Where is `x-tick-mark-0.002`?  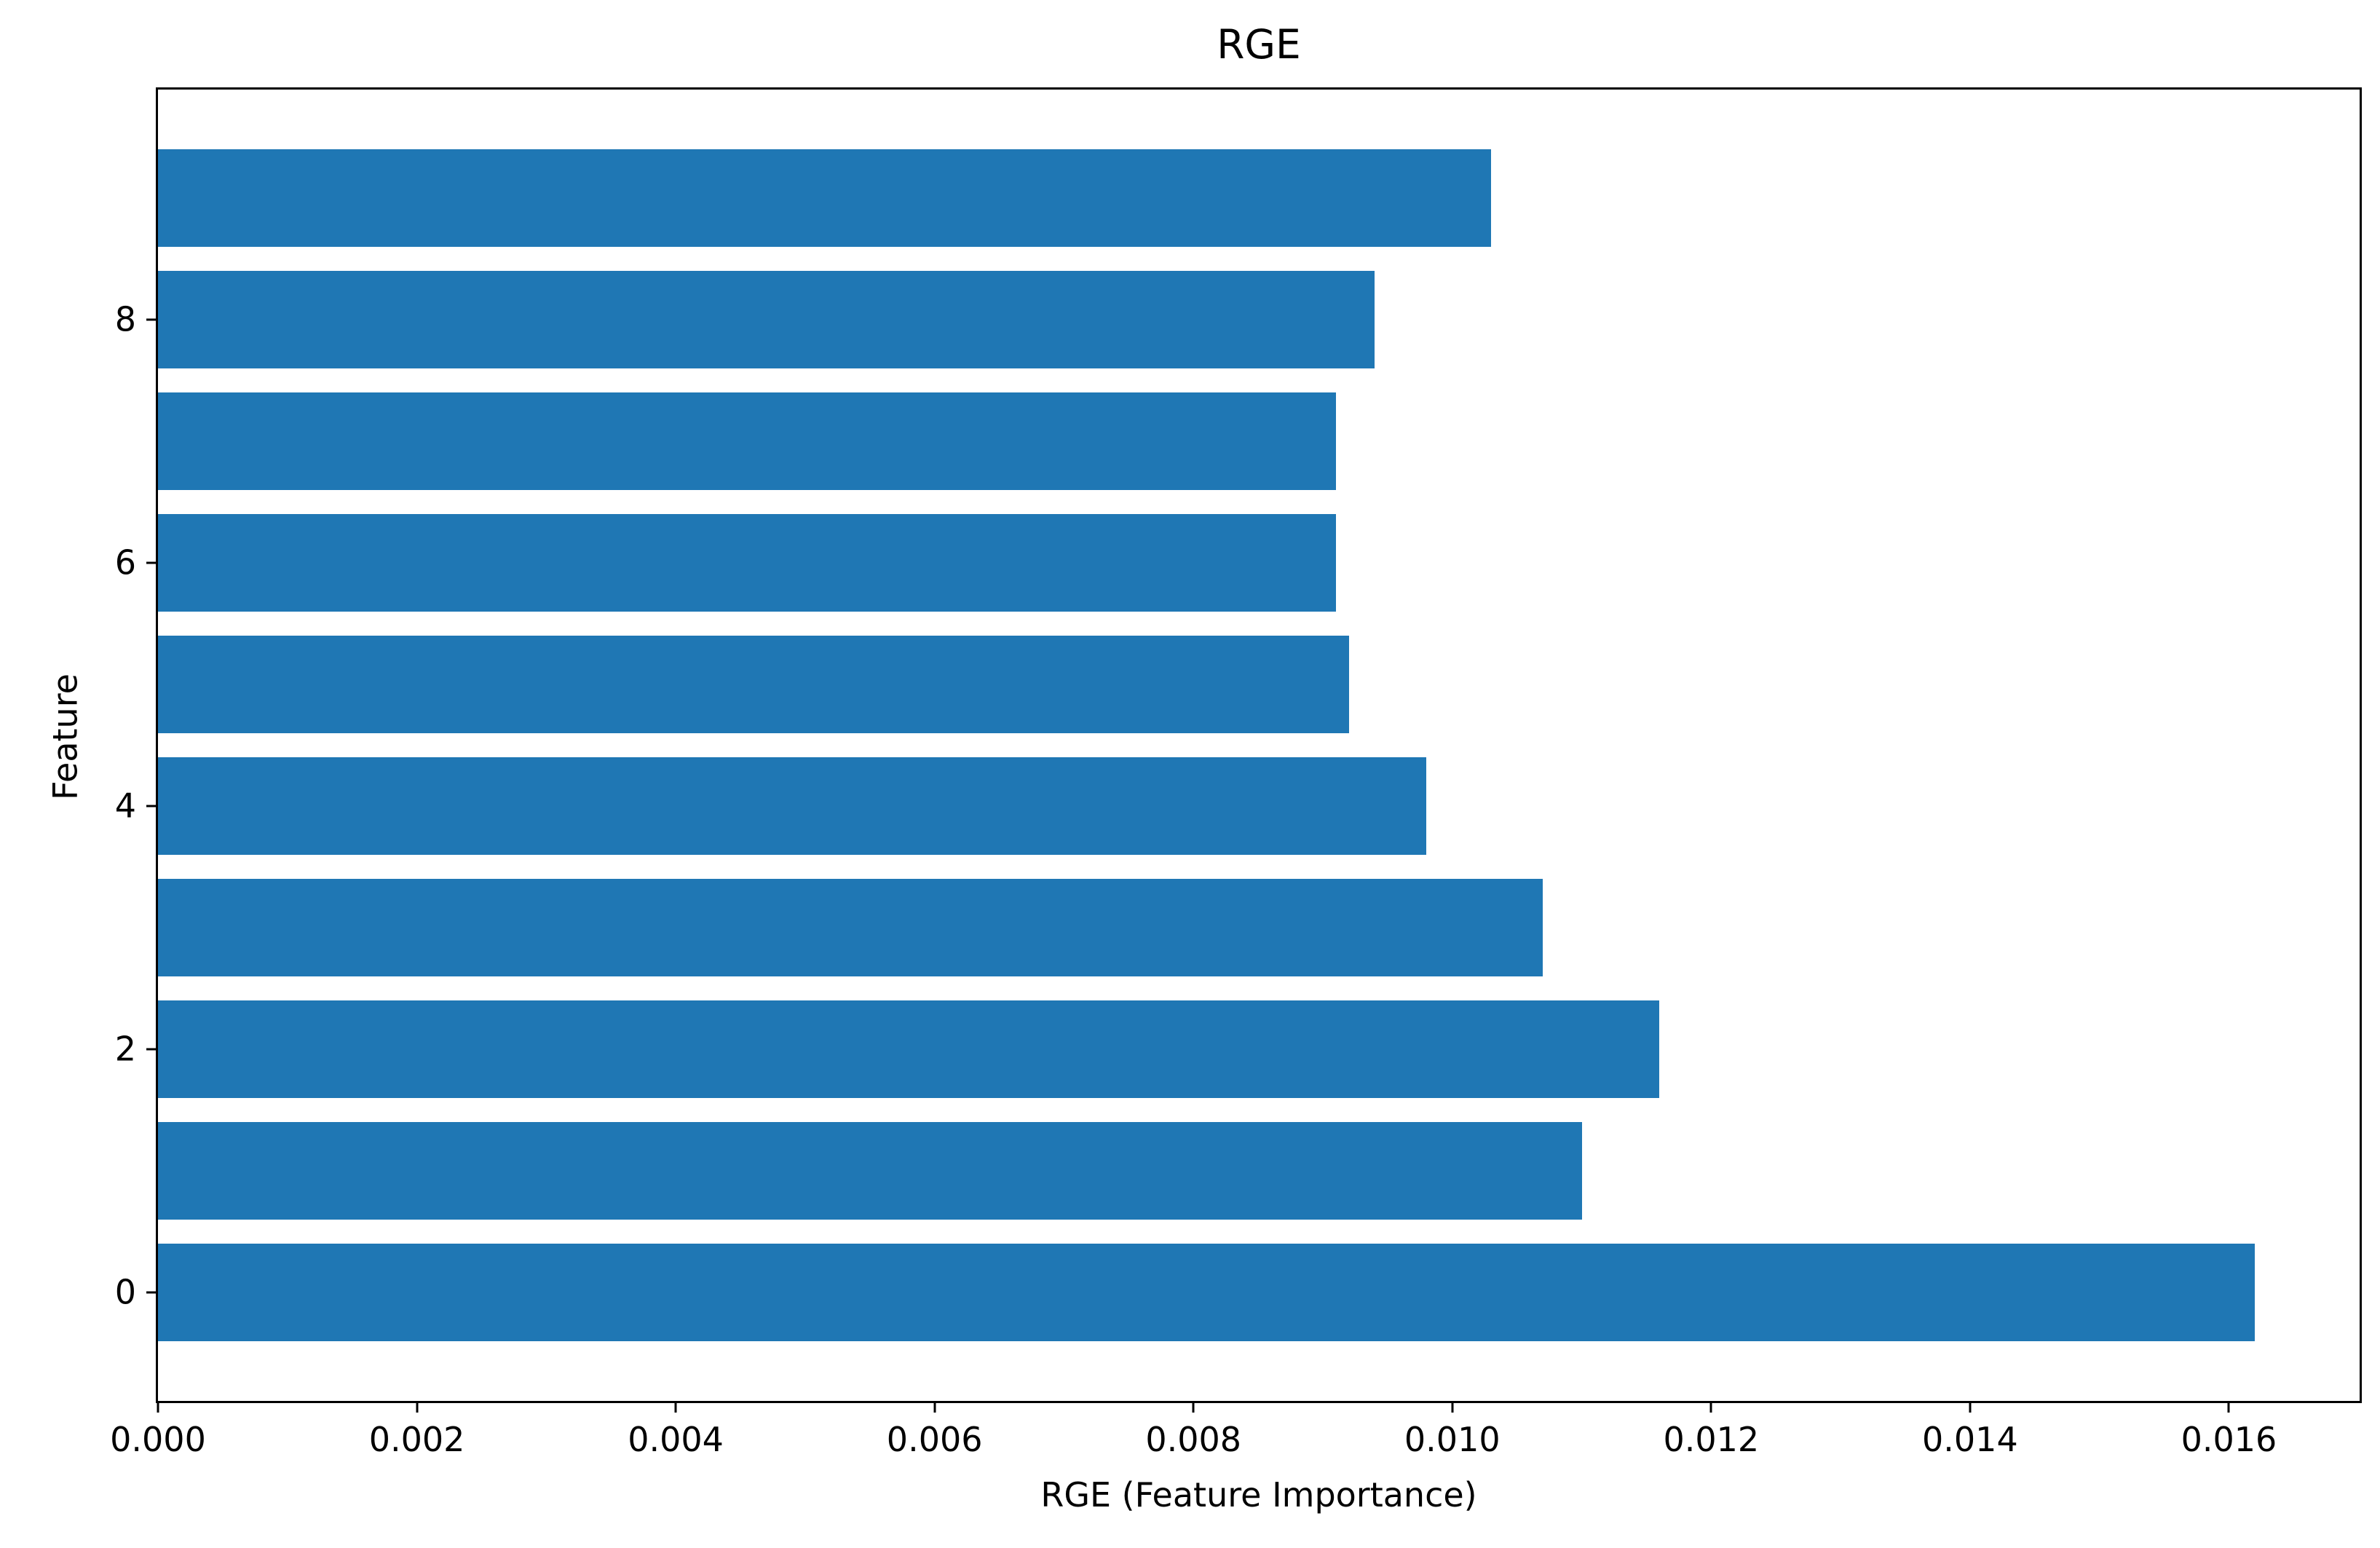 x-tick-mark-0.002 is located at coordinates (417, 1407).